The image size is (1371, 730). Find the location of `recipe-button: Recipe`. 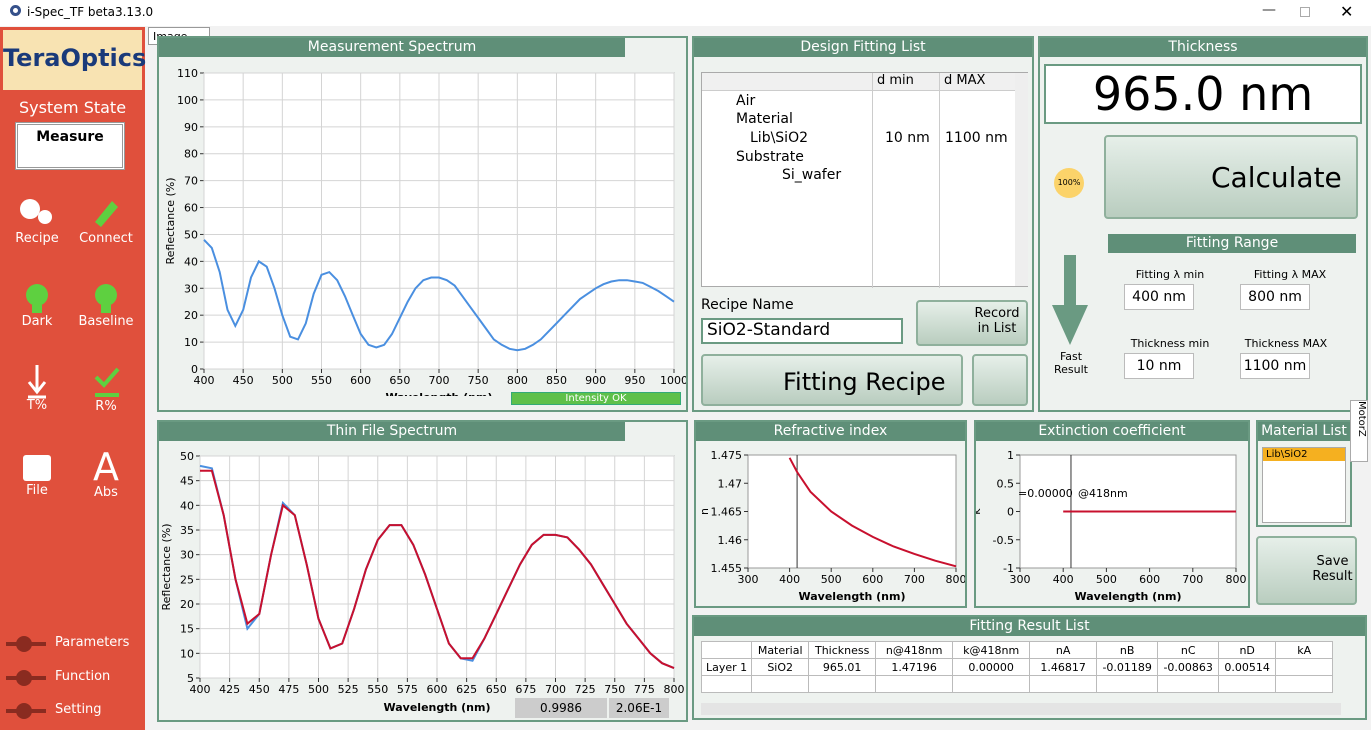

recipe-button: Recipe is located at coordinates (37, 238).